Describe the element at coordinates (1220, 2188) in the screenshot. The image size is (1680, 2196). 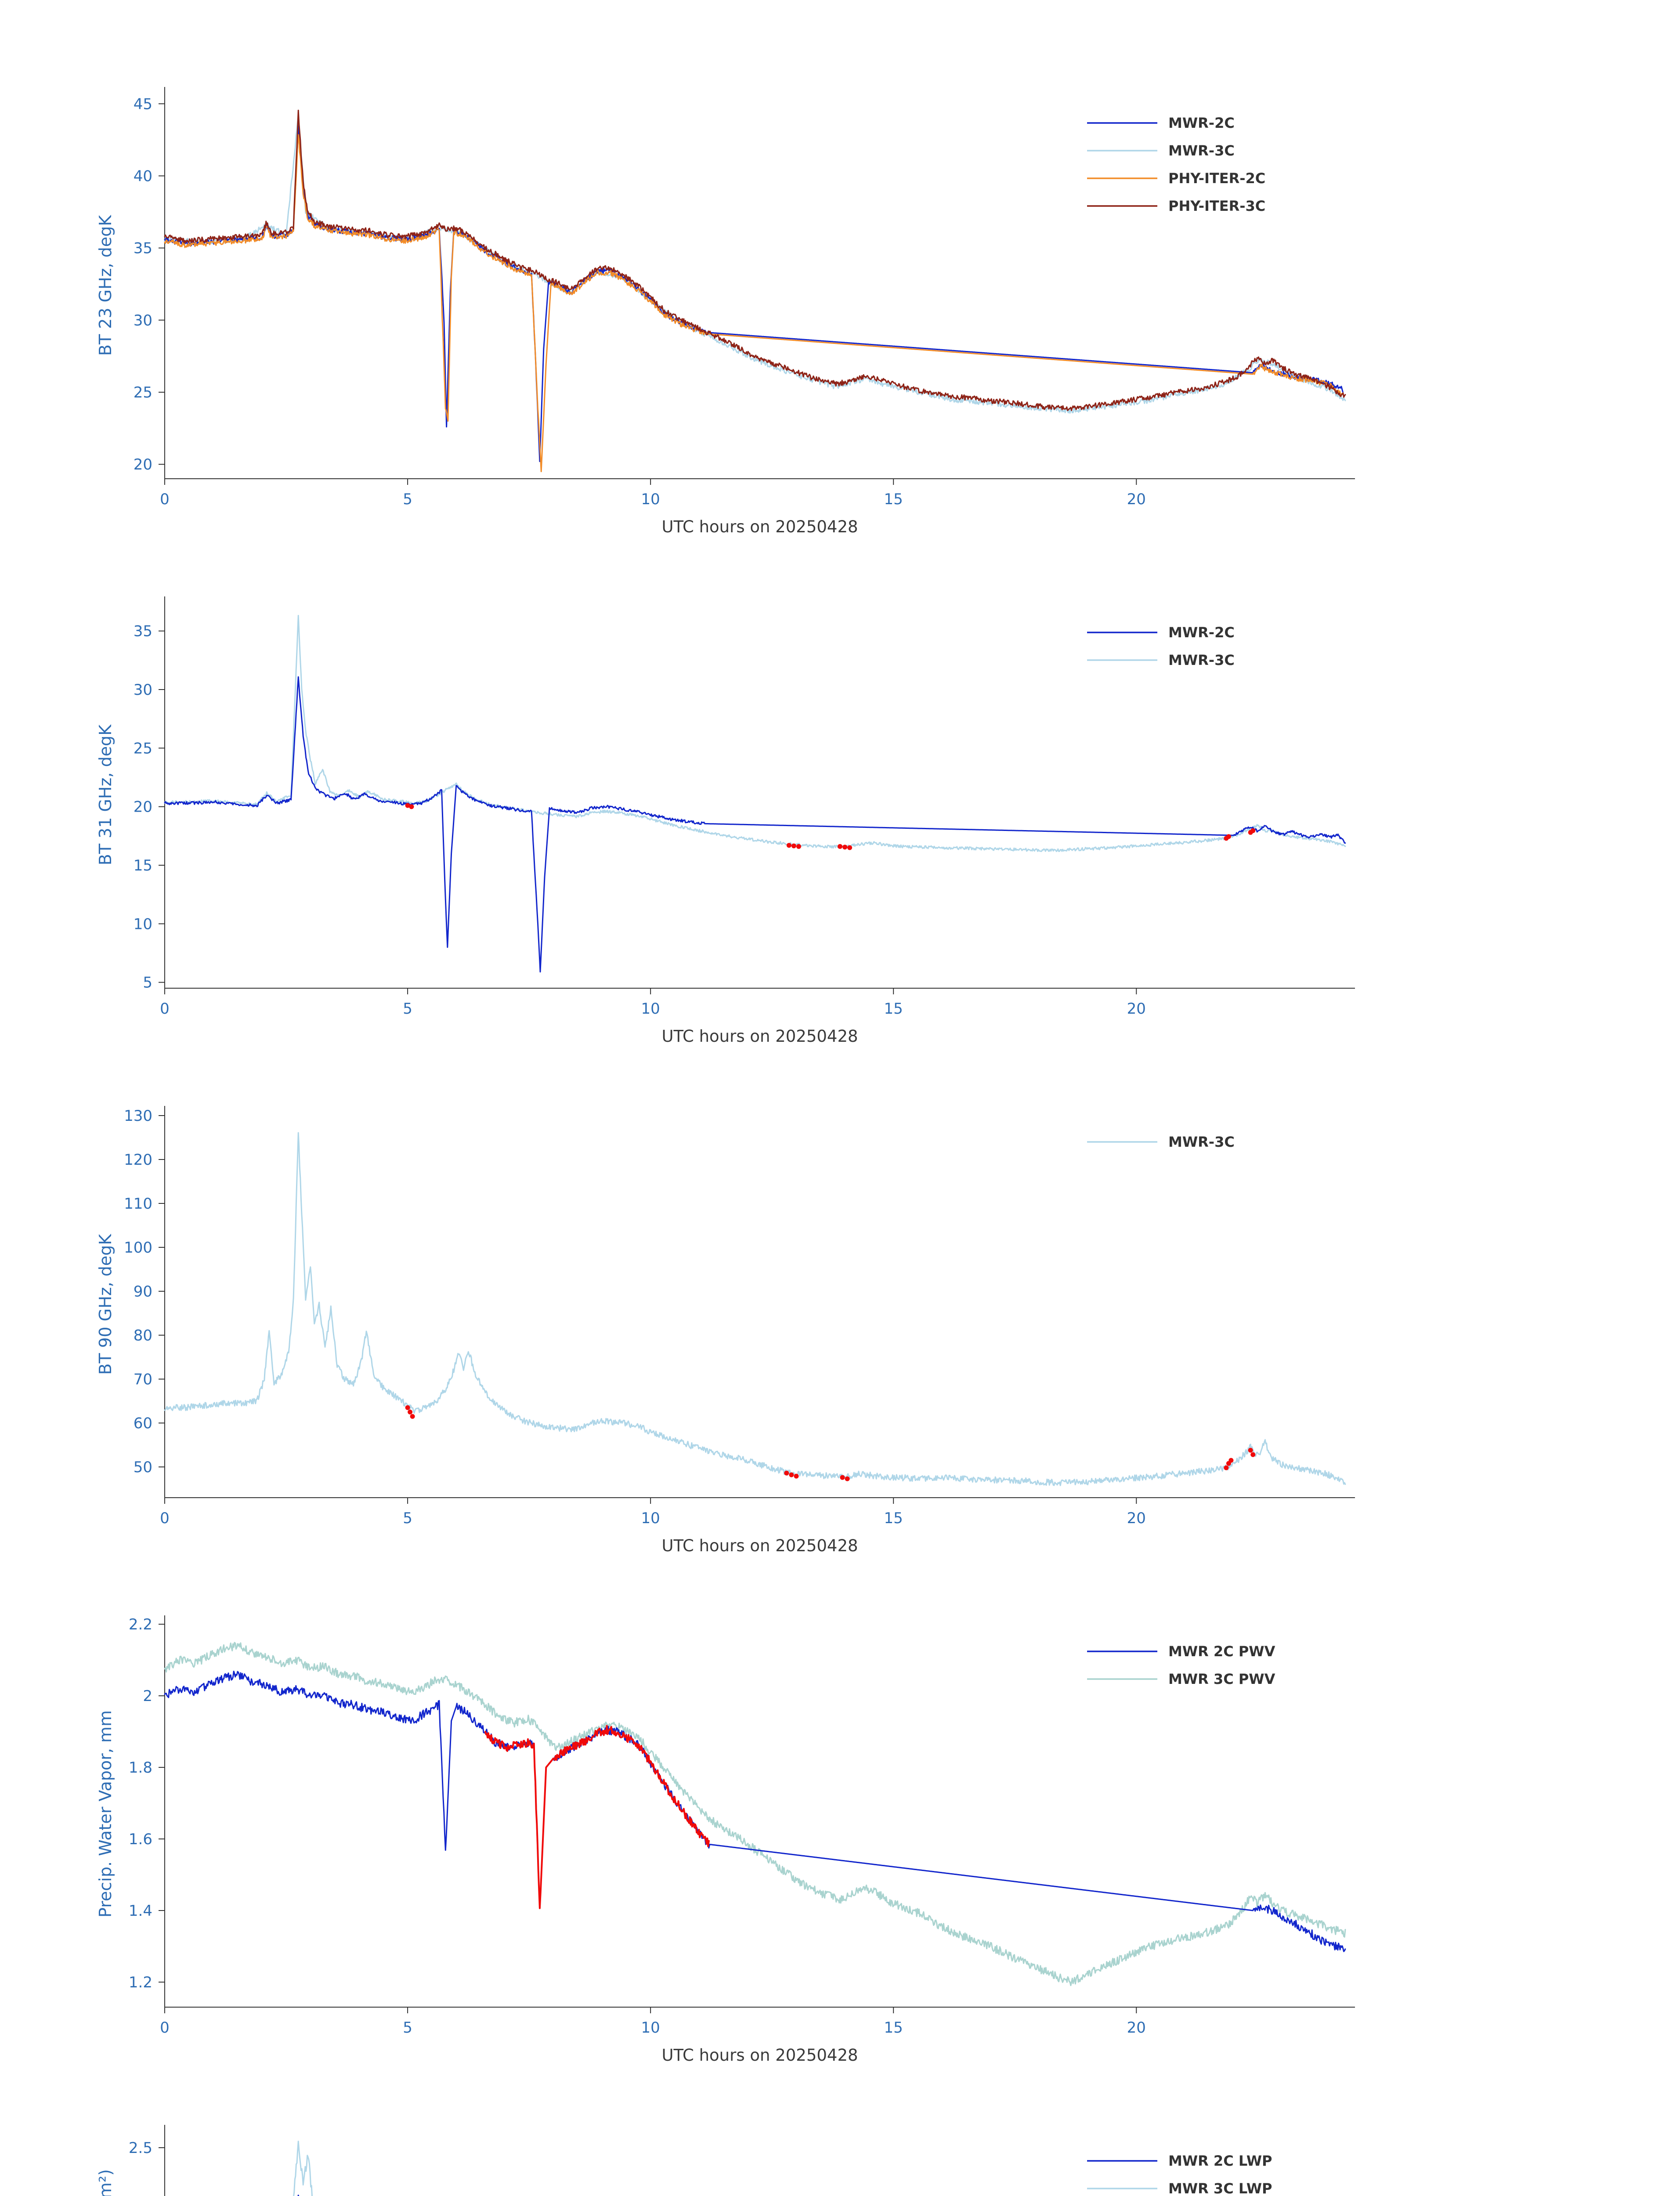
I see `legend-label: MWR 3C LWP` at that location.